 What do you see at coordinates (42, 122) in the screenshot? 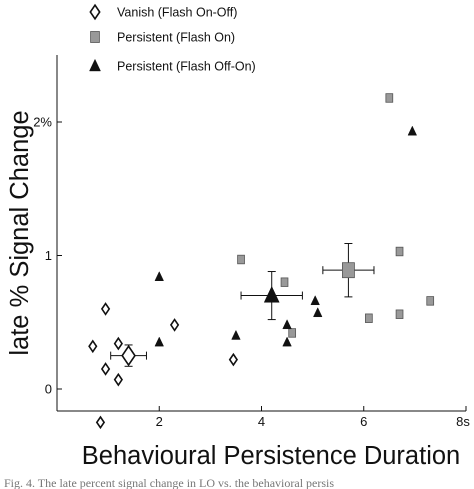
I see `y-tick-label: 2%` at bounding box center [42, 122].